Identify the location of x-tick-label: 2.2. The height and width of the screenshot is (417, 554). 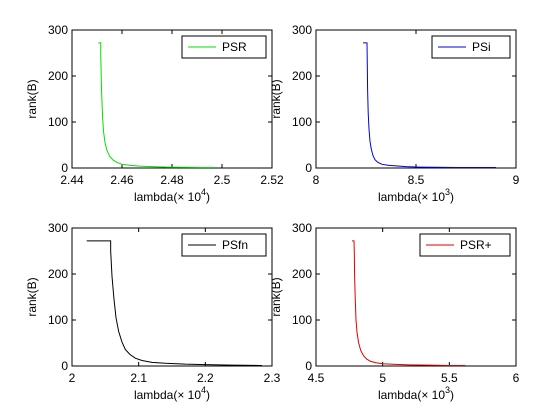
(205, 378).